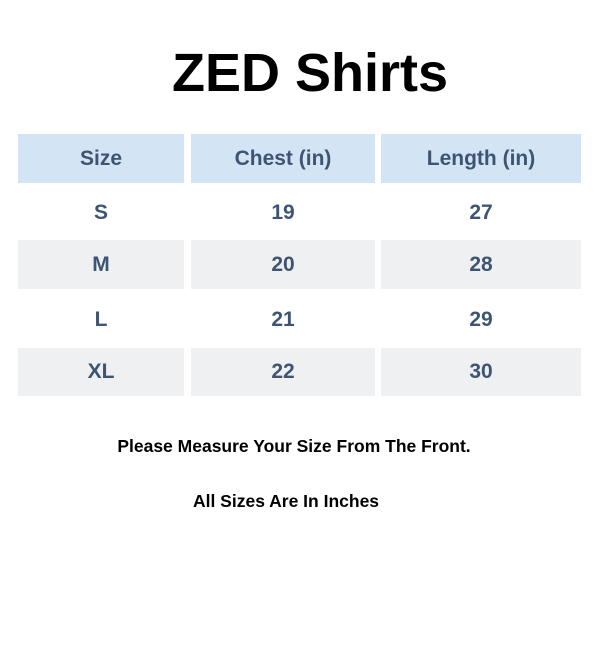 Image resolution: width=600 pixels, height=671 pixels. Describe the element at coordinates (481, 158) in the screenshot. I see `column-header: Length (in)` at that location.